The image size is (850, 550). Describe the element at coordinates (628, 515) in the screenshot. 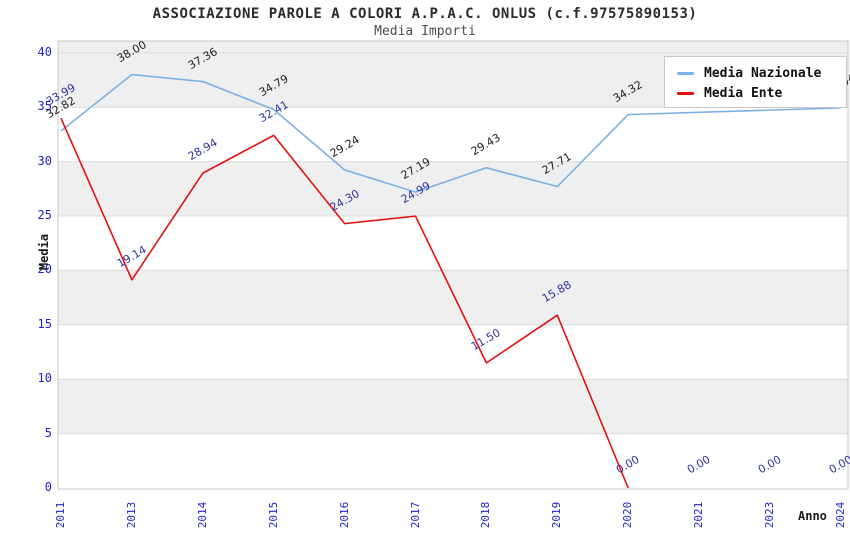

I see `x-tick-label: 2020` at that location.